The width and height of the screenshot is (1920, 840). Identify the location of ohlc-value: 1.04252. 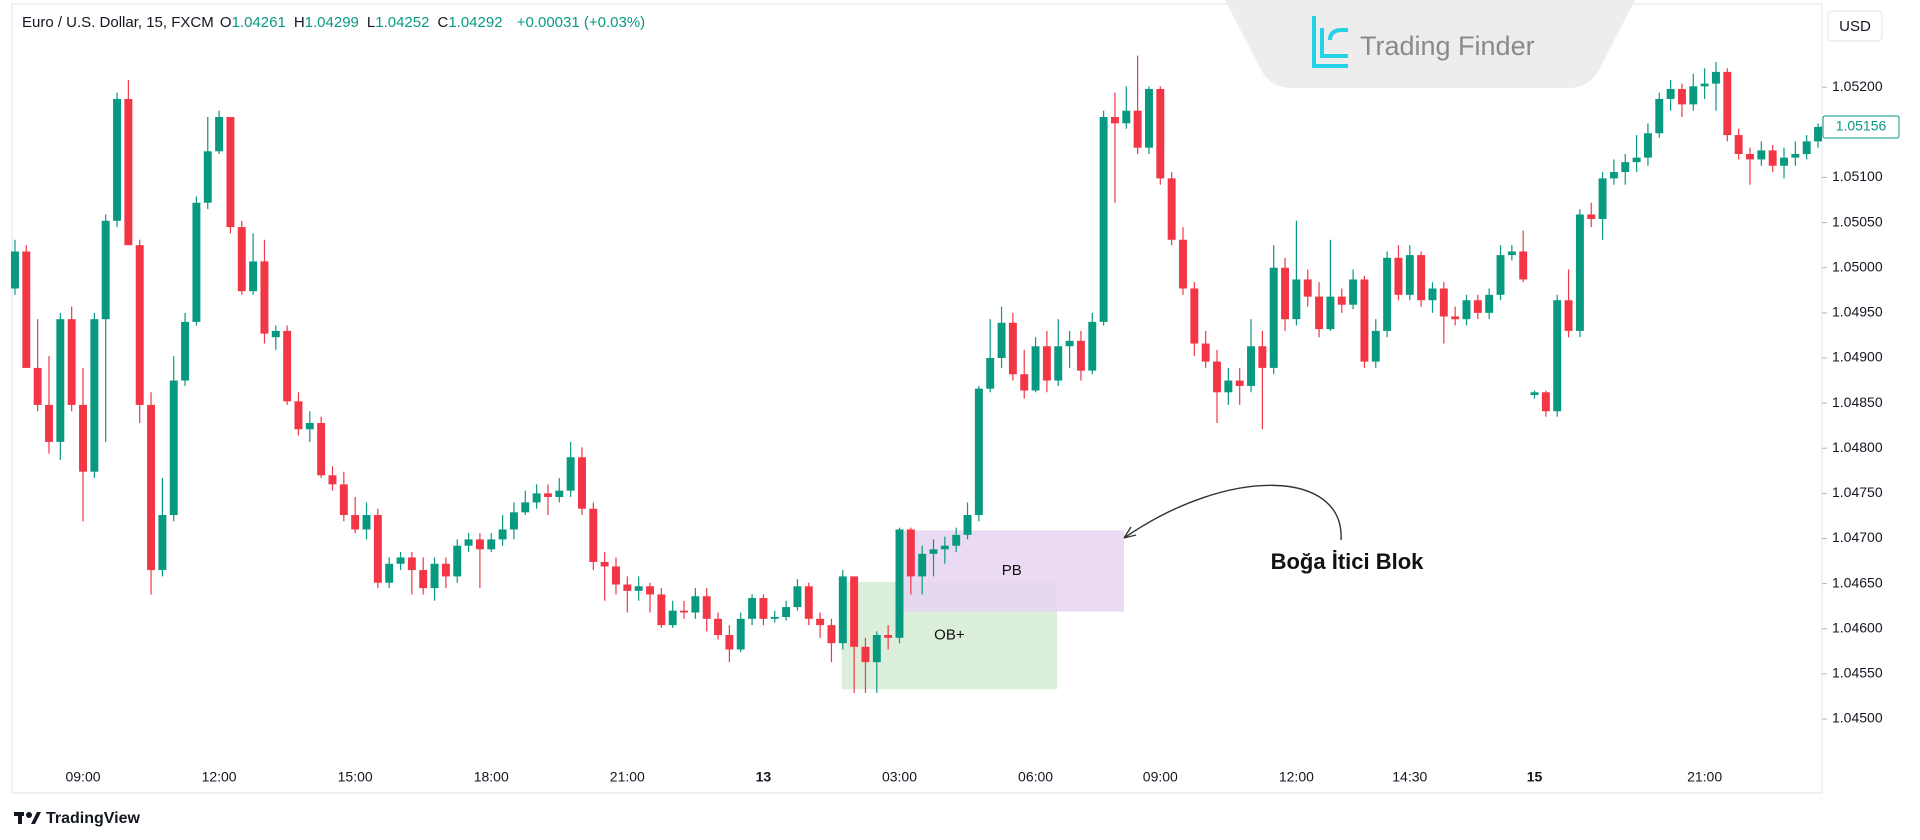
(402, 22).